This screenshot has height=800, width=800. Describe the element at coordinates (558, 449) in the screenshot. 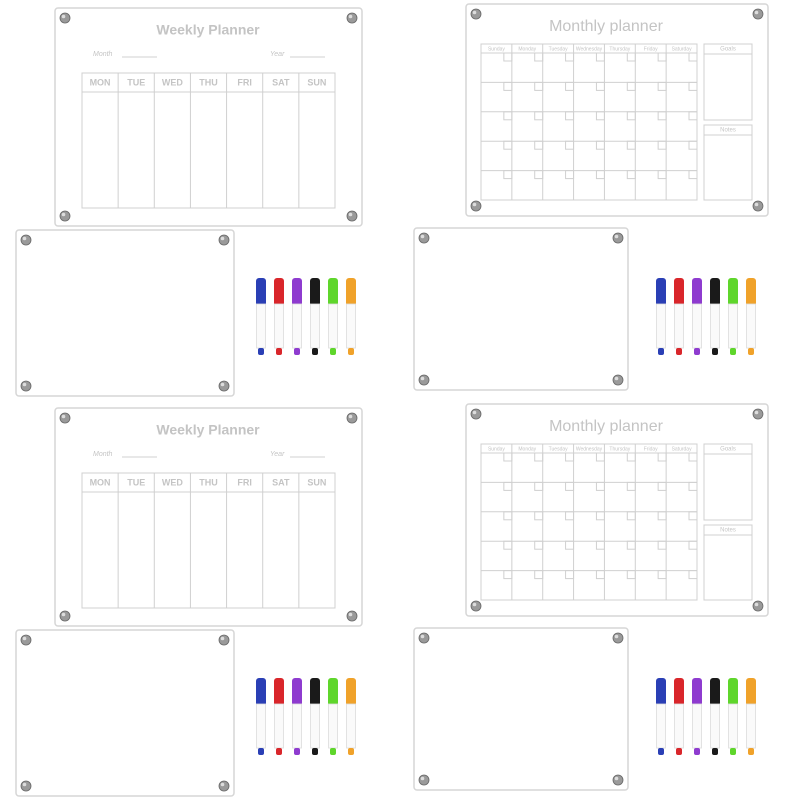

I see `day-label: Tuesday` at that location.